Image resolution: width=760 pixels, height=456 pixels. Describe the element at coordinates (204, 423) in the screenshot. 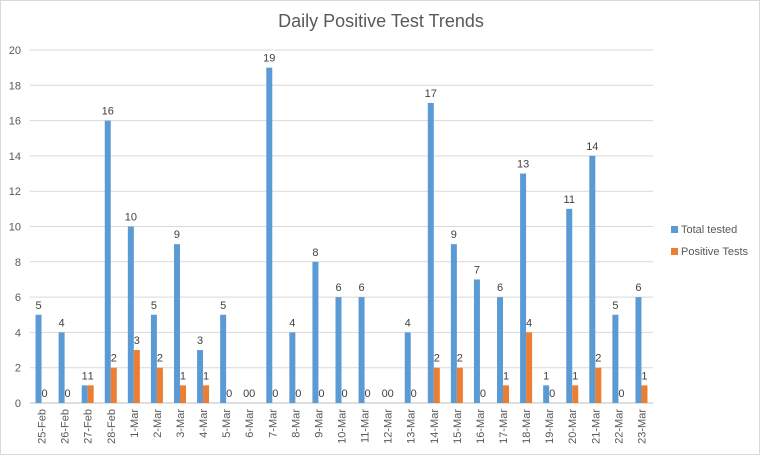

I see `x-tick-label: 4-Mar` at that location.